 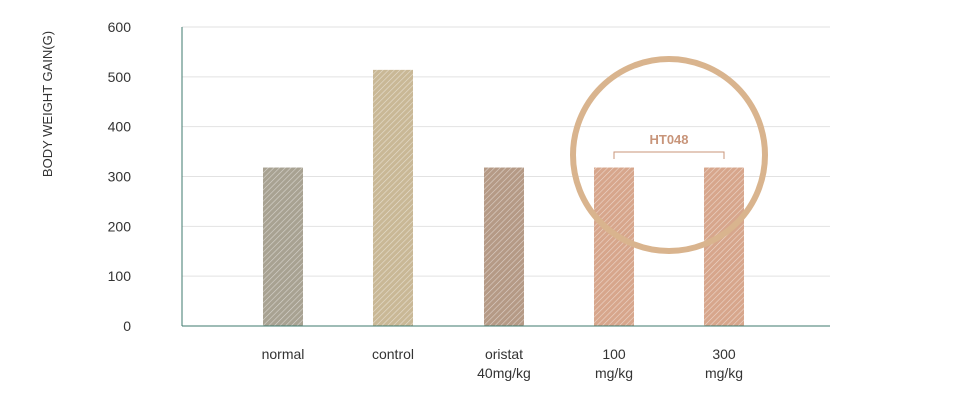 I want to click on ht048-annotation: HT048, so click(x=669, y=155).